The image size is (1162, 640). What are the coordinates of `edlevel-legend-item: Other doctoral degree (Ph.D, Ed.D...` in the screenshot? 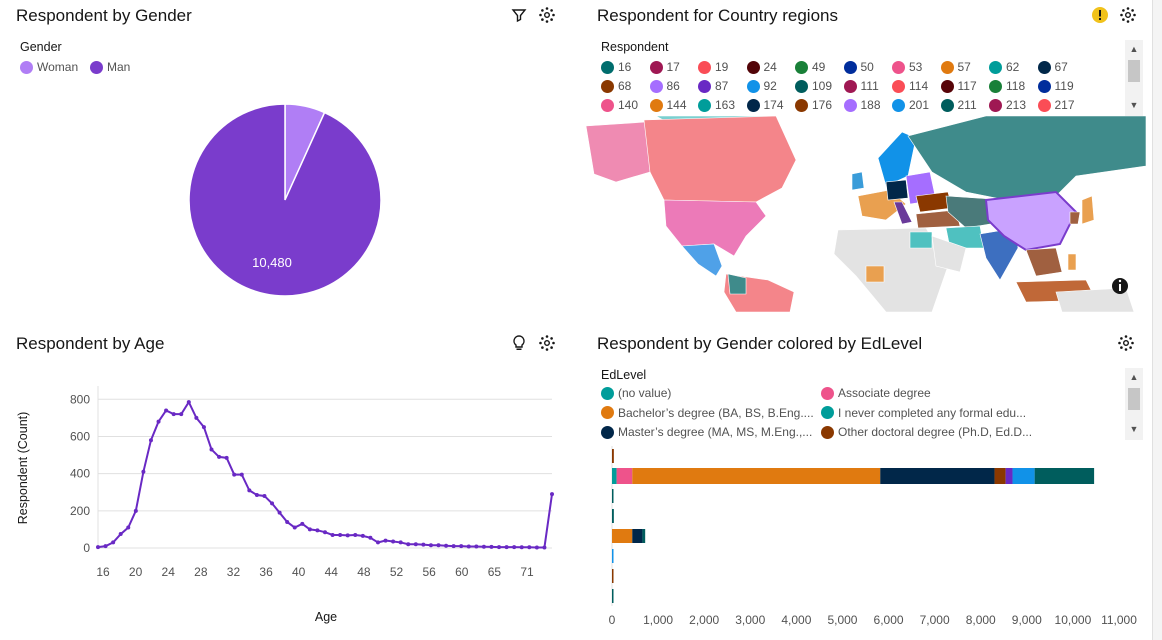 It's located at (926, 432).